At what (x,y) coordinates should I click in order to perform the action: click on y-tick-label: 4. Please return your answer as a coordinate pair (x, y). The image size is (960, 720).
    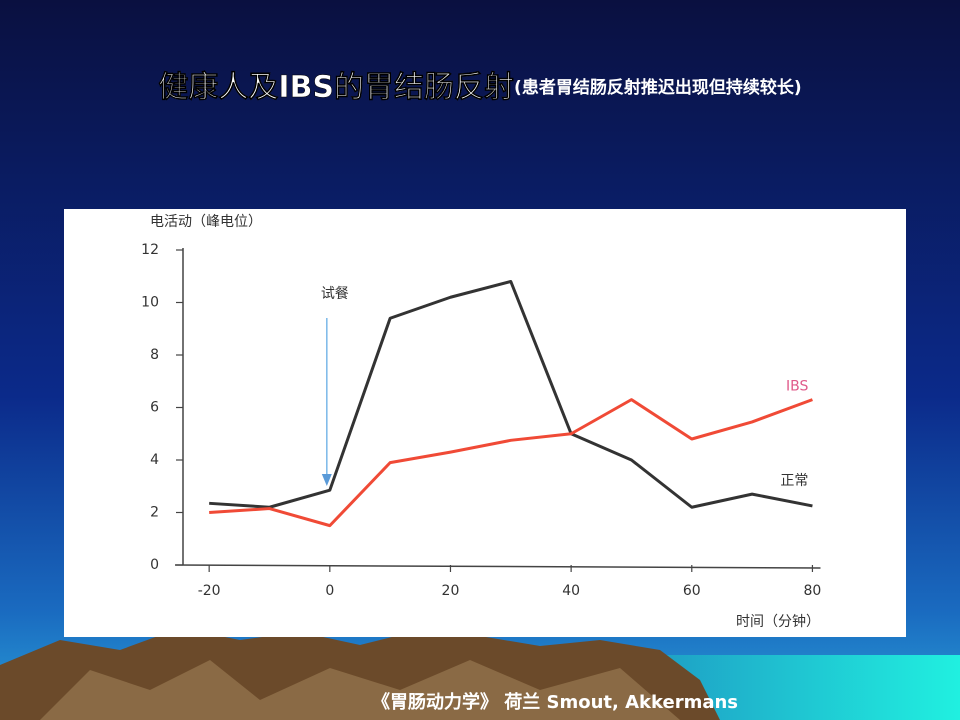
    Looking at the image, I should click on (154, 460).